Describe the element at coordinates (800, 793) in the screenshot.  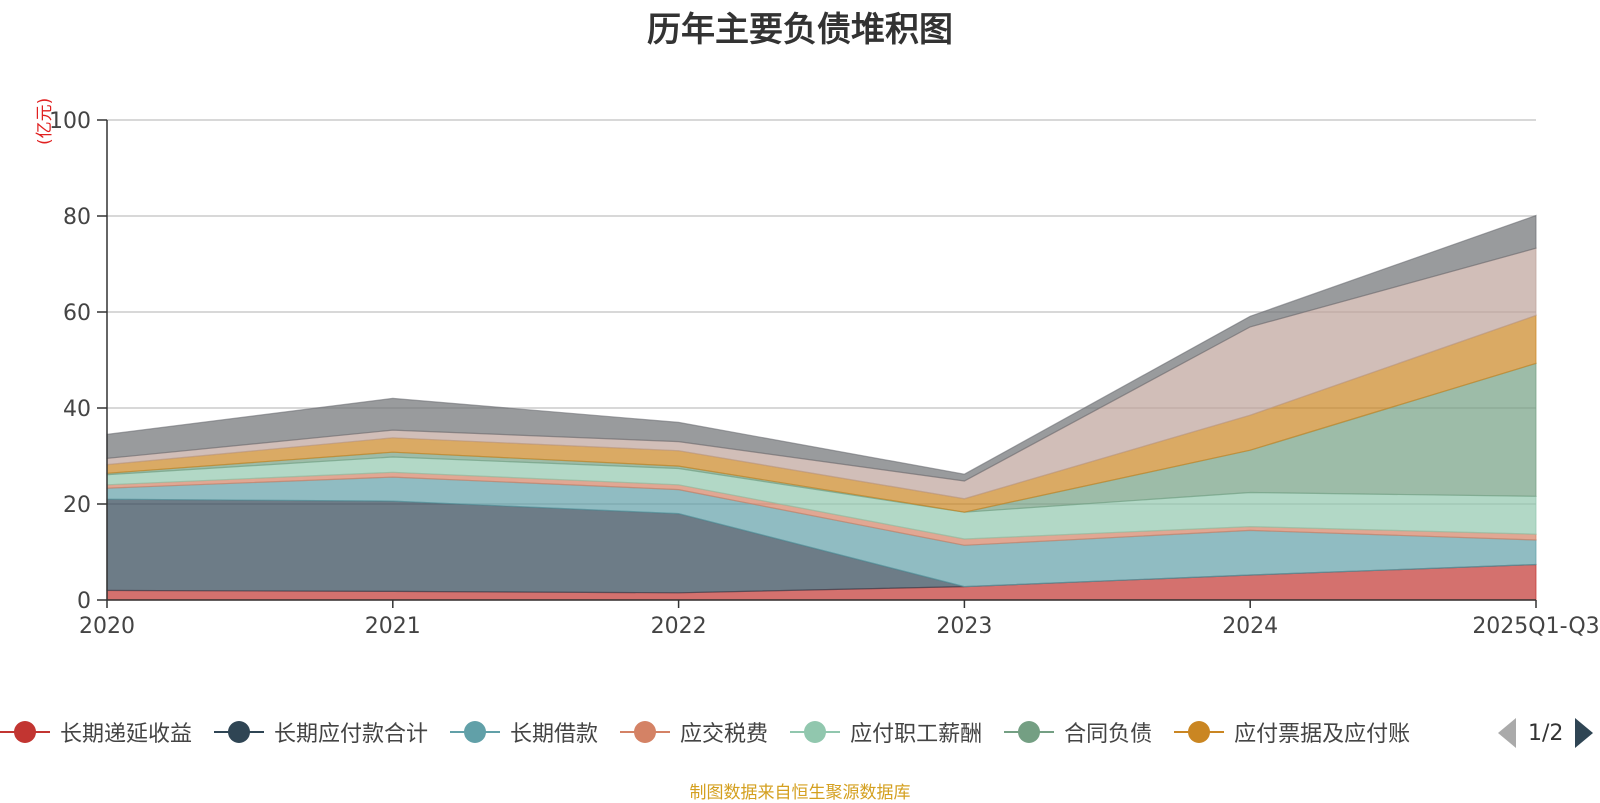
I see `data-source-note: 制图数据来自恒生聚源数据库` at that location.